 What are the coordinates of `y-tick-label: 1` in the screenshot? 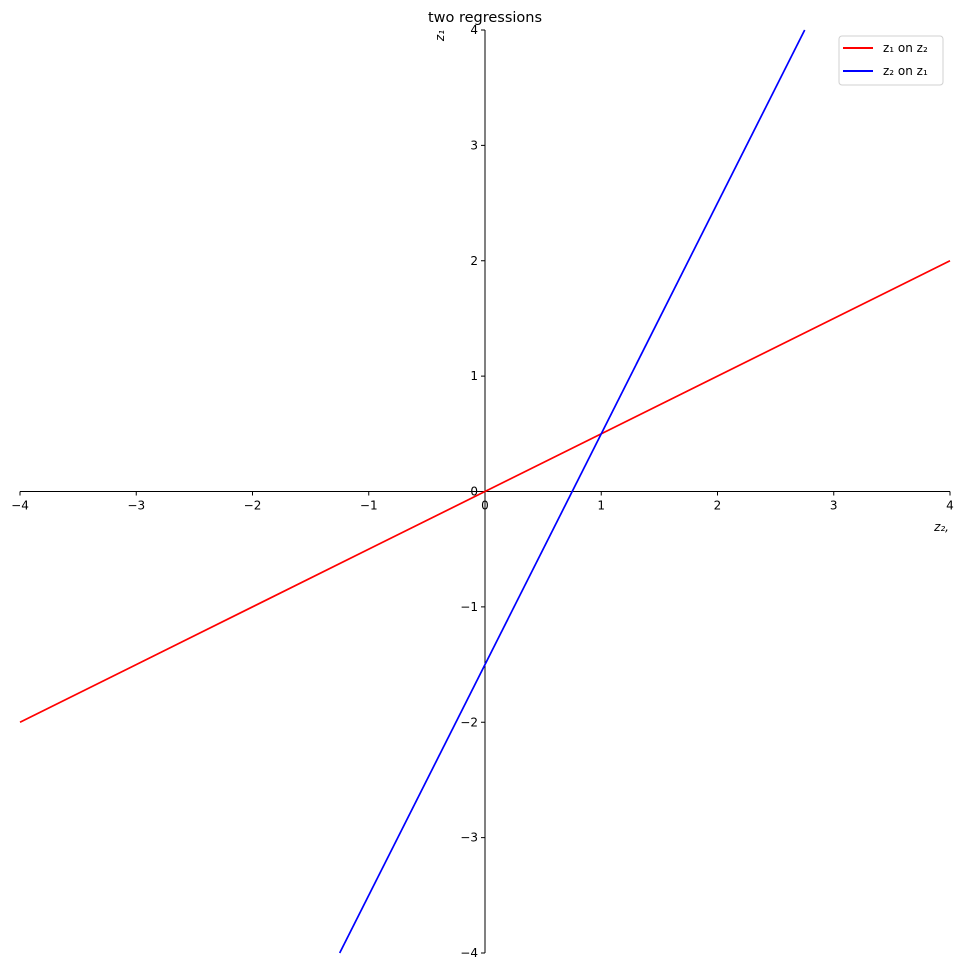 It's located at (474, 376).